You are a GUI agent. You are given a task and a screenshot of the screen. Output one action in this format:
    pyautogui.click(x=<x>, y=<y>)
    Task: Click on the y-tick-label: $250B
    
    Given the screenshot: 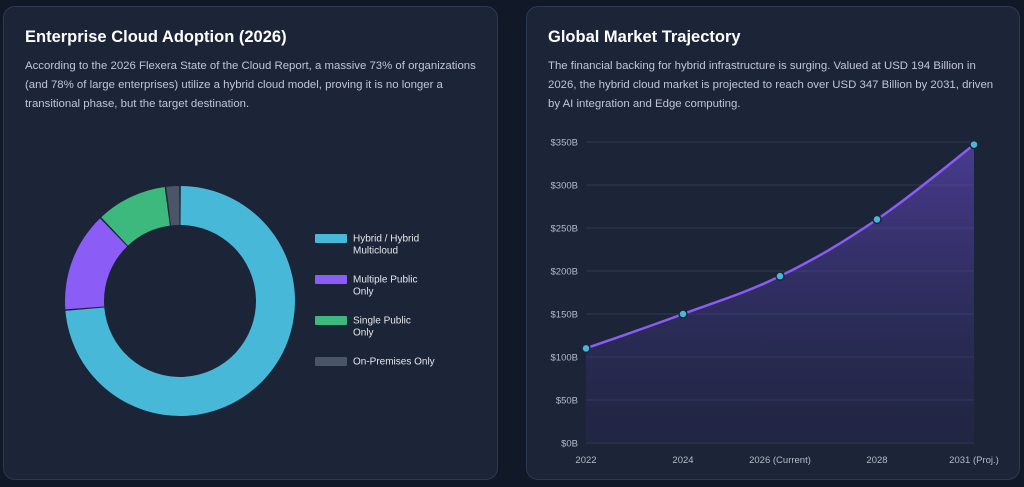 What is the action you would take?
    pyautogui.click(x=564, y=229)
    